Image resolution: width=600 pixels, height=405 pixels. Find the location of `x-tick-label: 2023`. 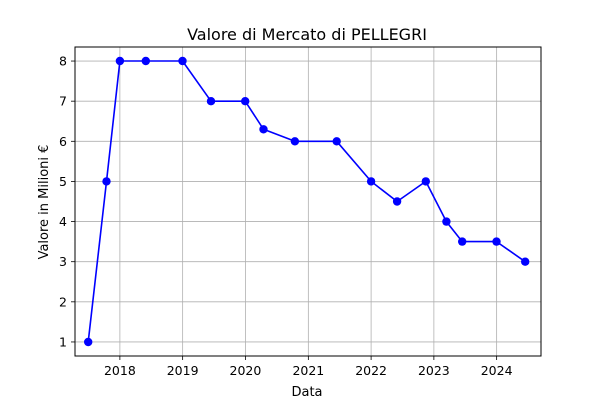

x-tick-label: 2023 is located at coordinates (434, 370).